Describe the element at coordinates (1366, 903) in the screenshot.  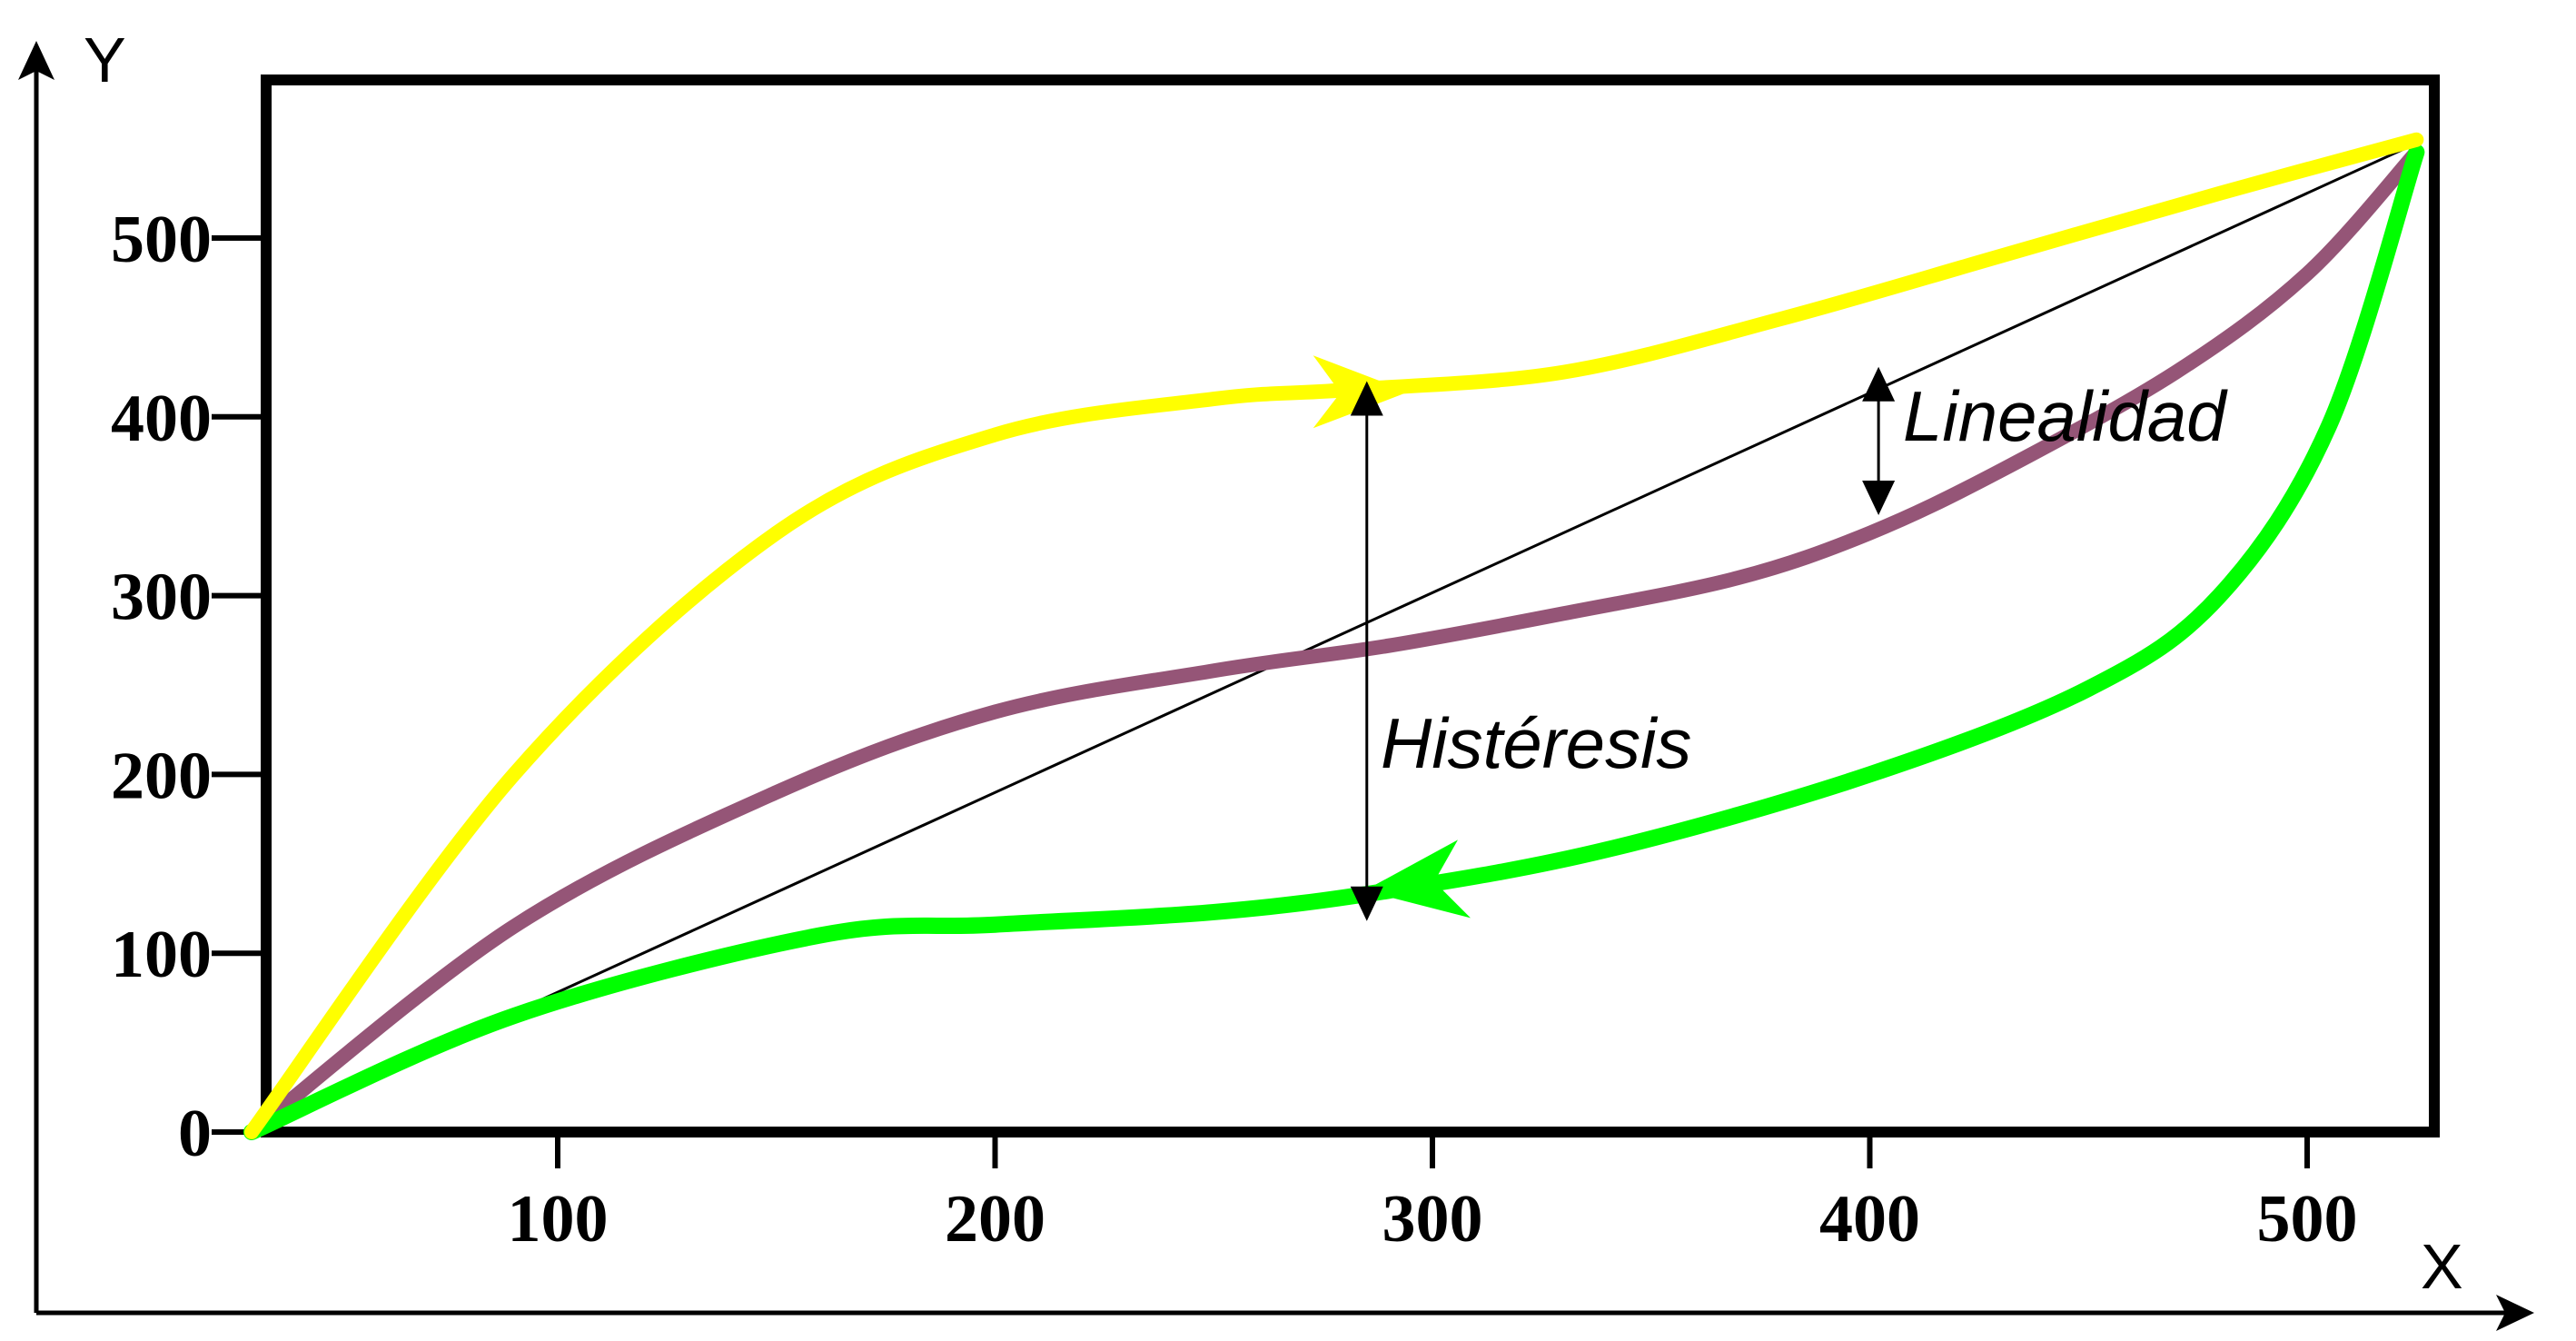
I see `histeresis-arrowhead-bottom` at that location.